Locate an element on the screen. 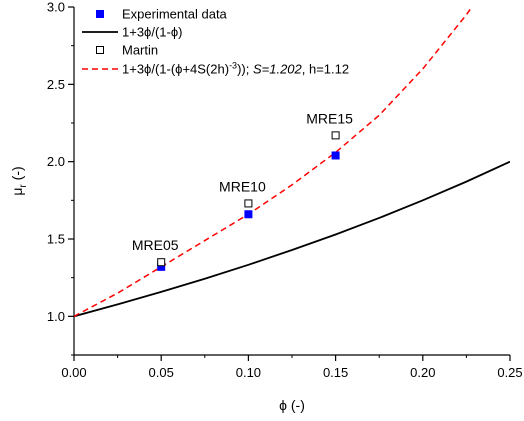 This screenshot has height=421, width=524. y-axis-title: μr (-) is located at coordinates (19, 180).